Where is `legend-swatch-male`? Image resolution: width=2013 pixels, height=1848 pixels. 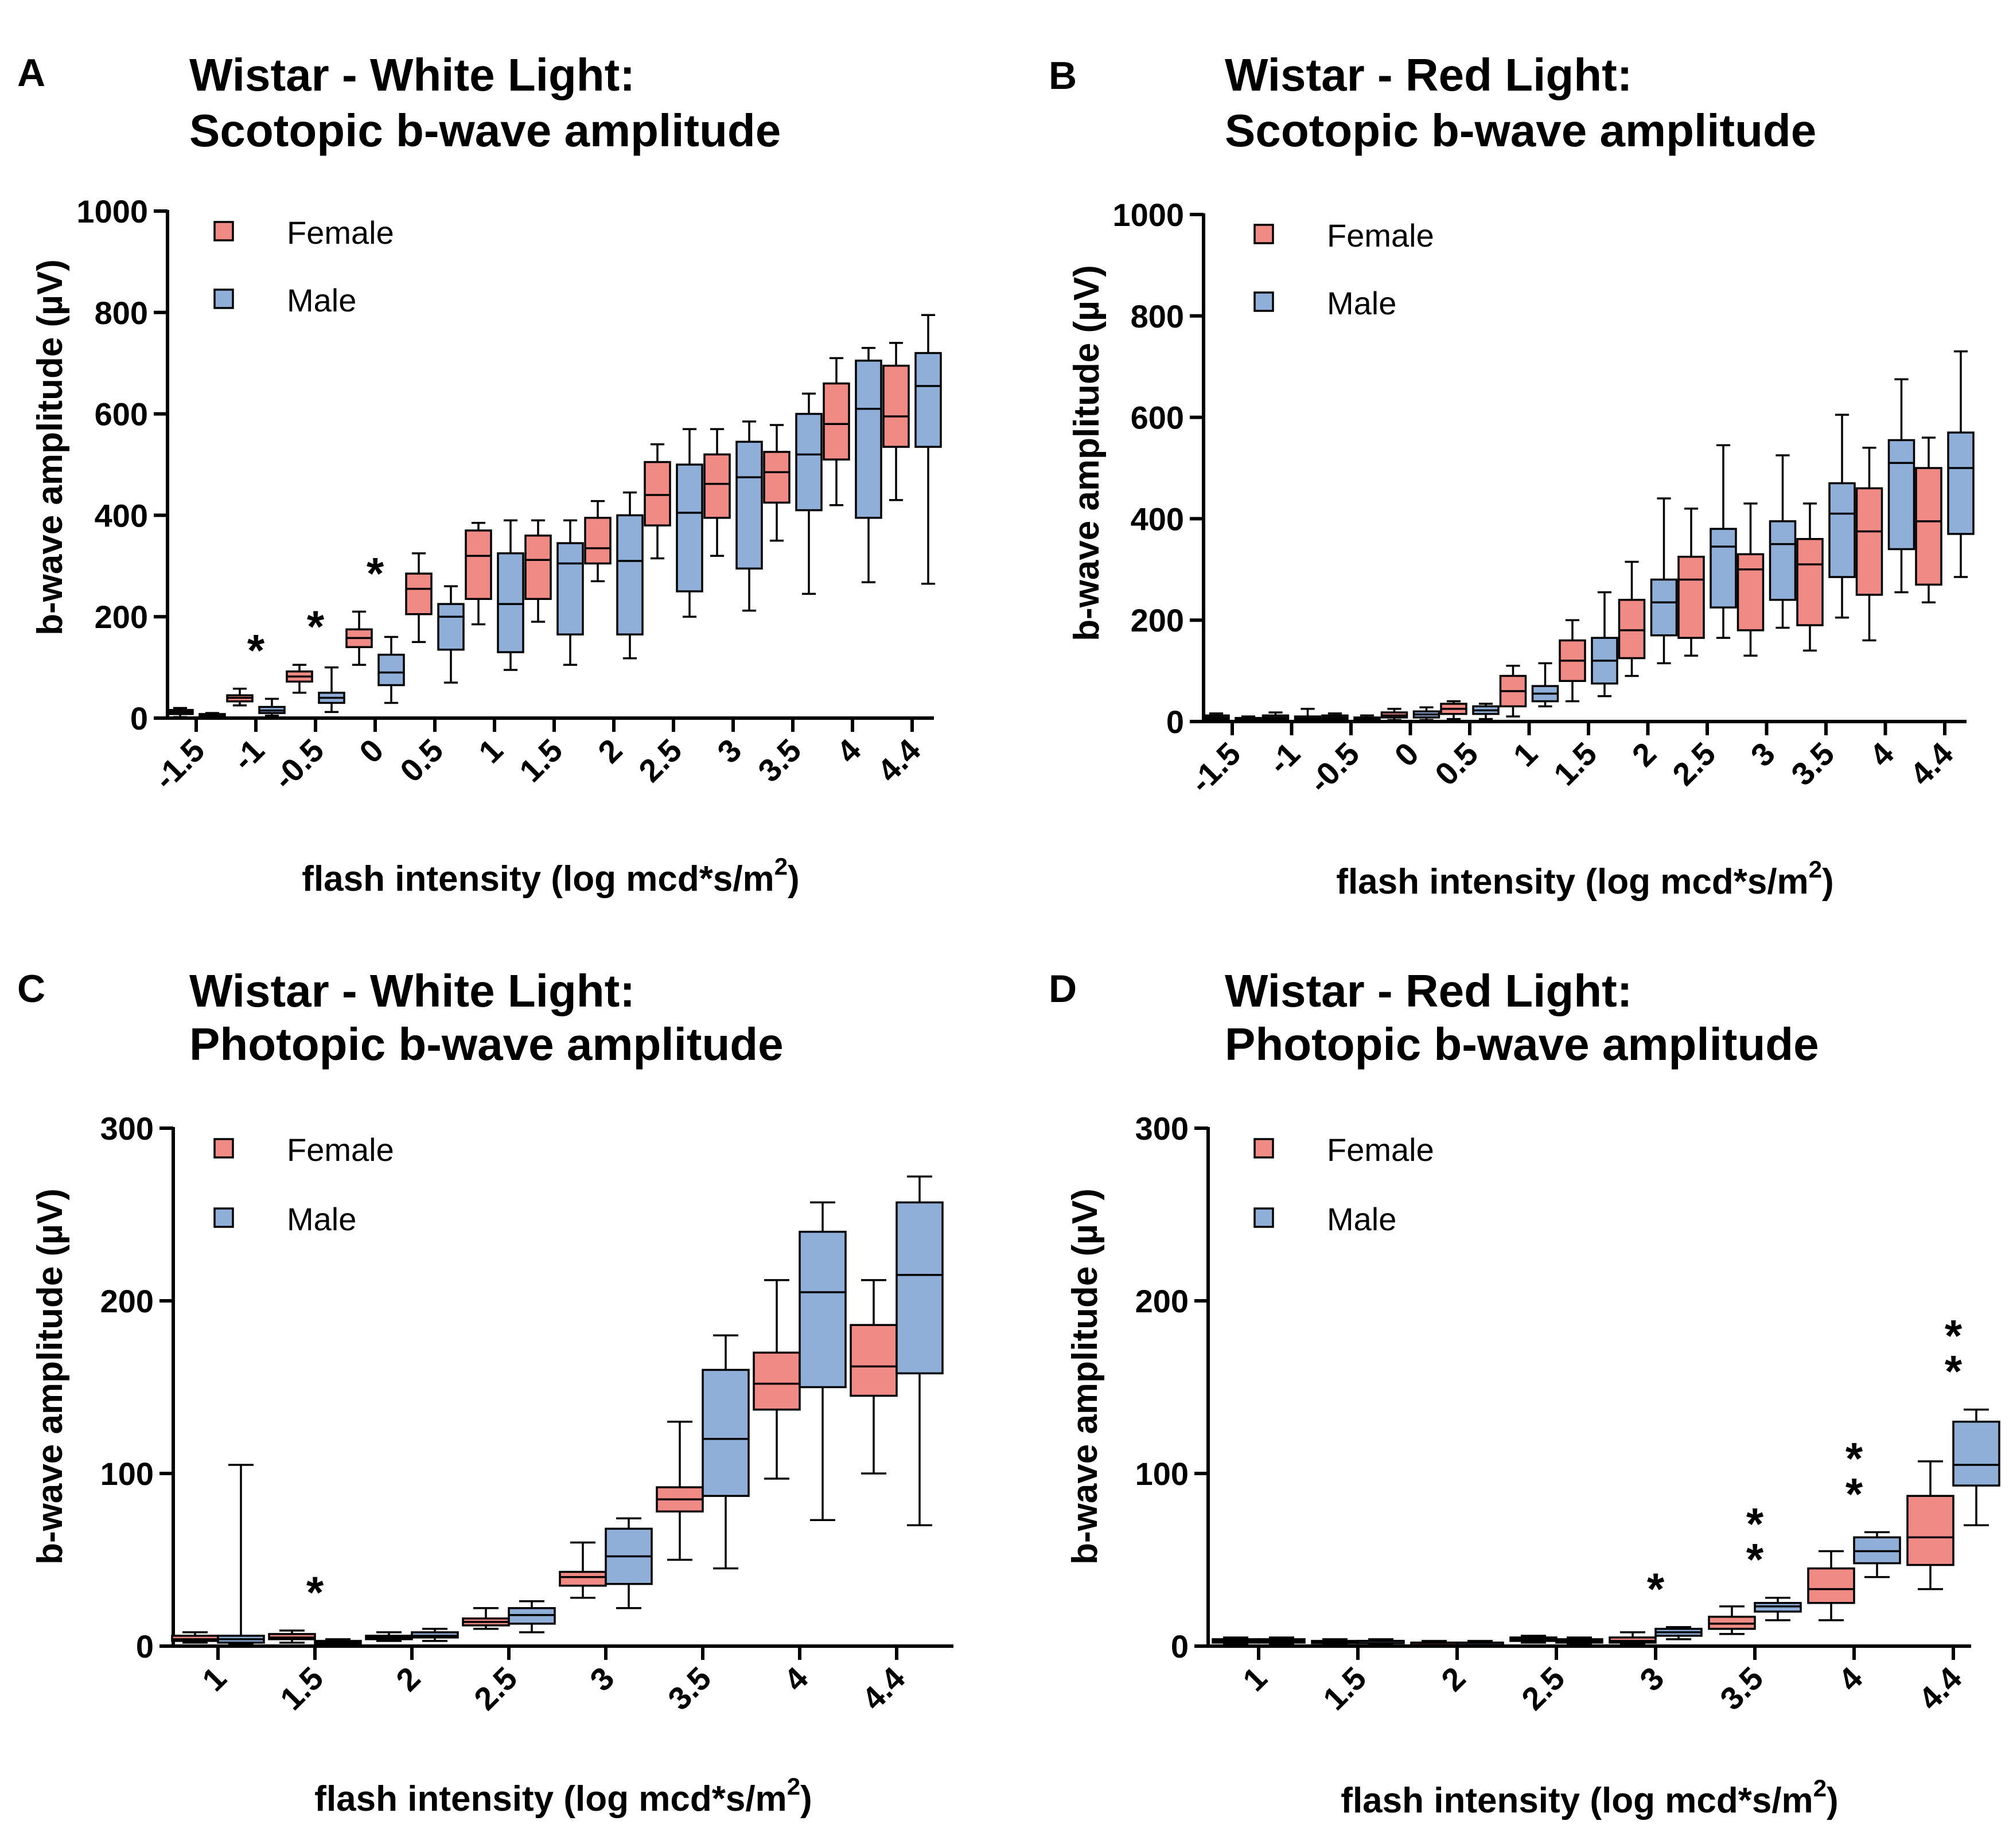
legend-swatch-male is located at coordinates (1263, 1217).